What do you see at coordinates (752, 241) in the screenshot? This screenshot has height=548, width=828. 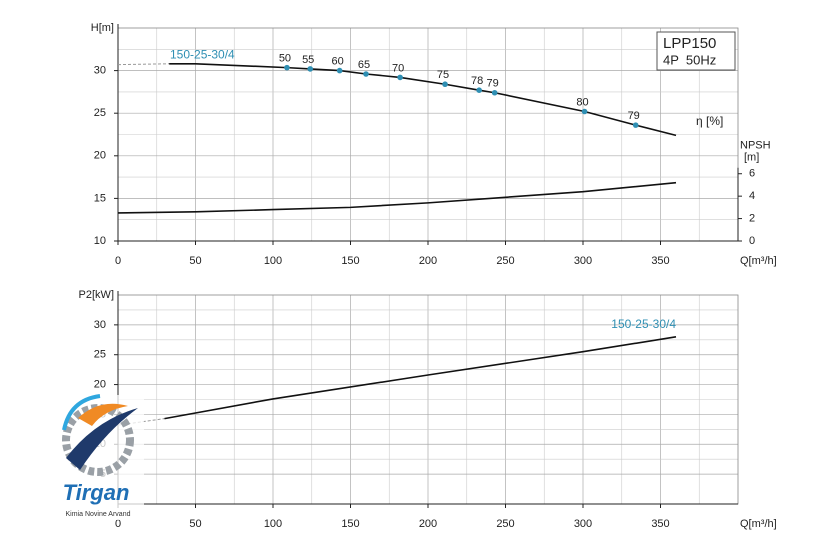 I see `y2-tick-label: 0` at bounding box center [752, 241].